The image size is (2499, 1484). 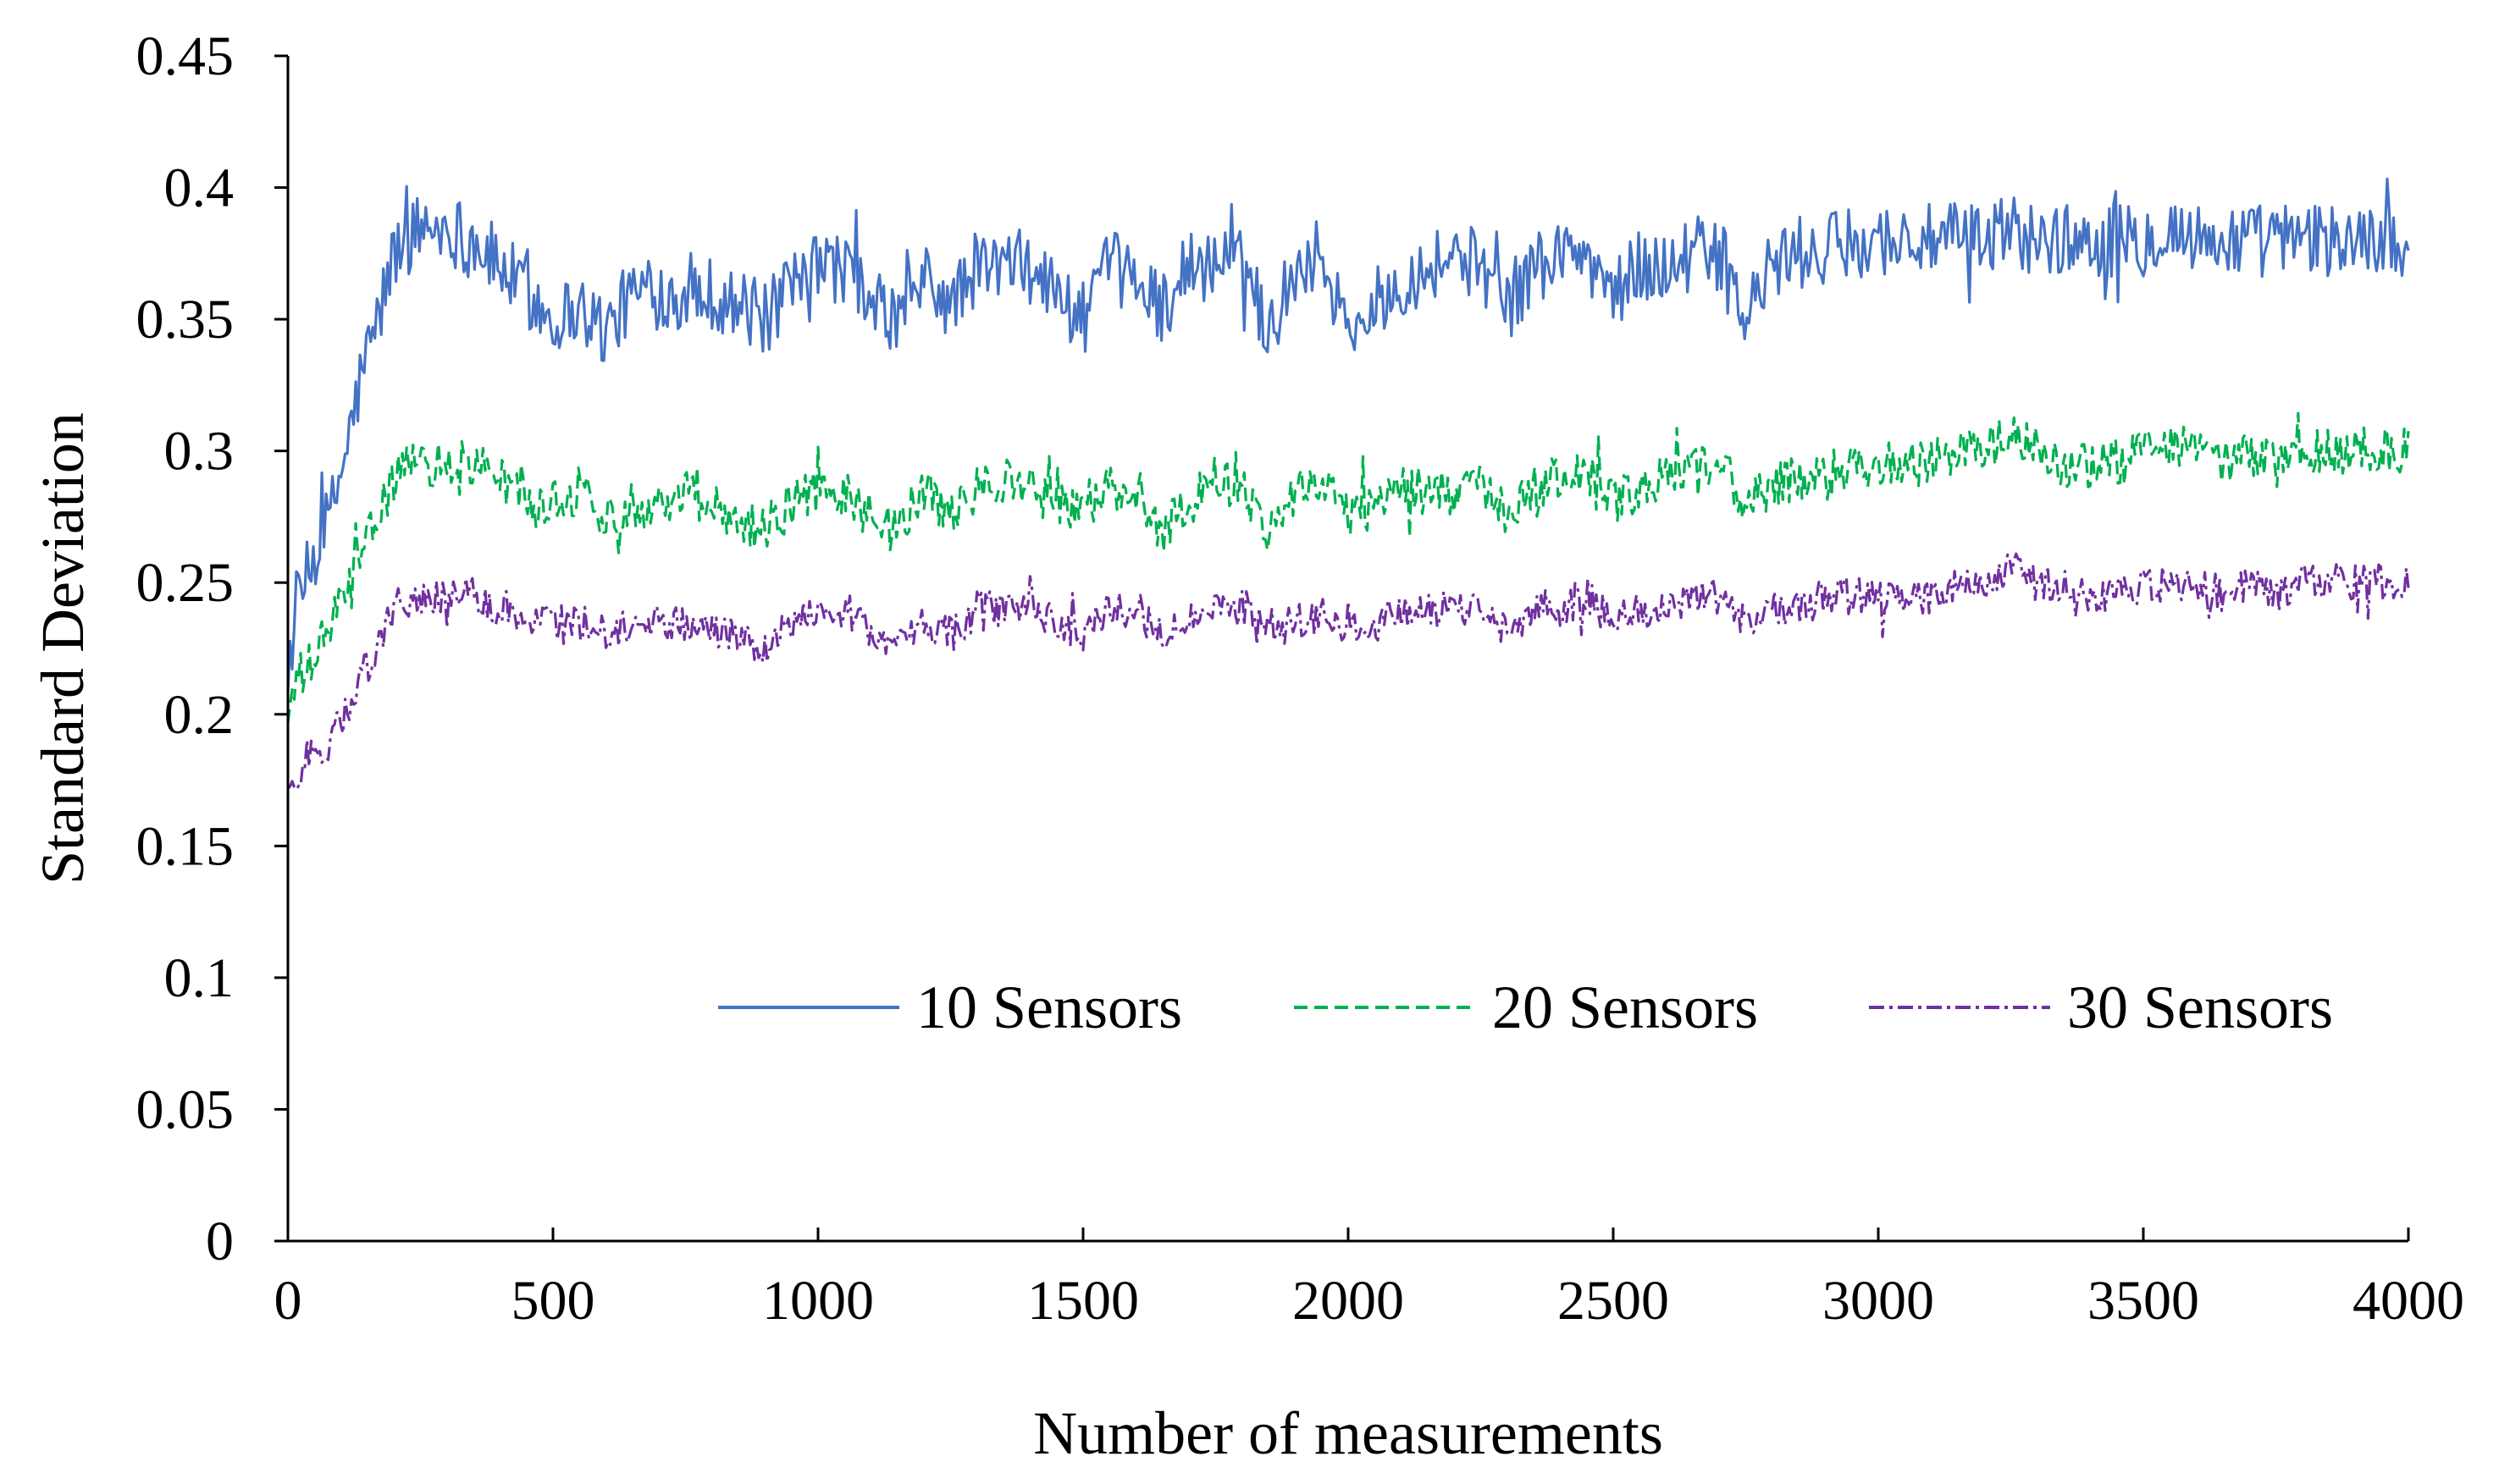 I want to click on x-tick-label: 0, so click(x=288, y=1301).